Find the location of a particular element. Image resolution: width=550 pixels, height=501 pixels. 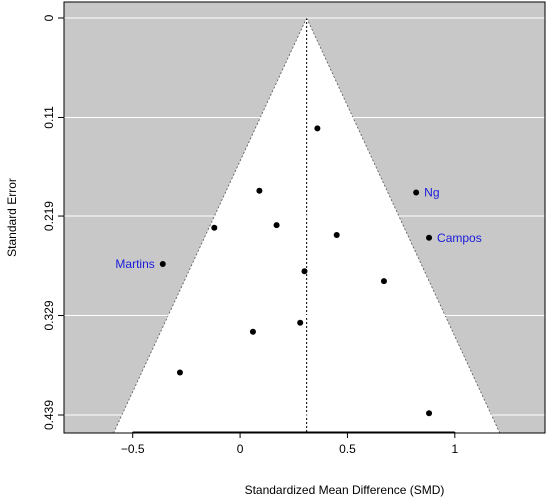

x-tick-label: 0 is located at coordinates (240, 449).